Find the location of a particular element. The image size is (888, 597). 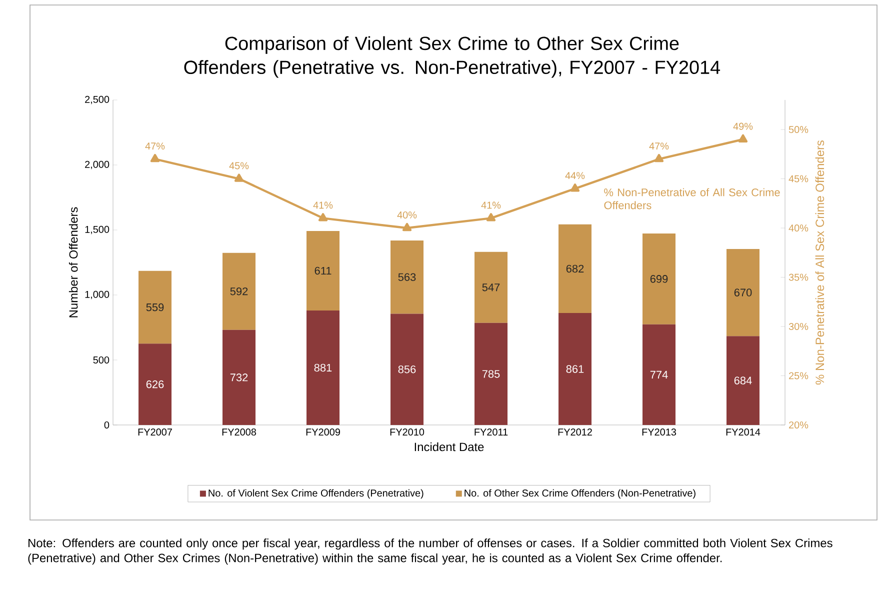

x-axis-title: Incident Date is located at coordinates (449, 447).